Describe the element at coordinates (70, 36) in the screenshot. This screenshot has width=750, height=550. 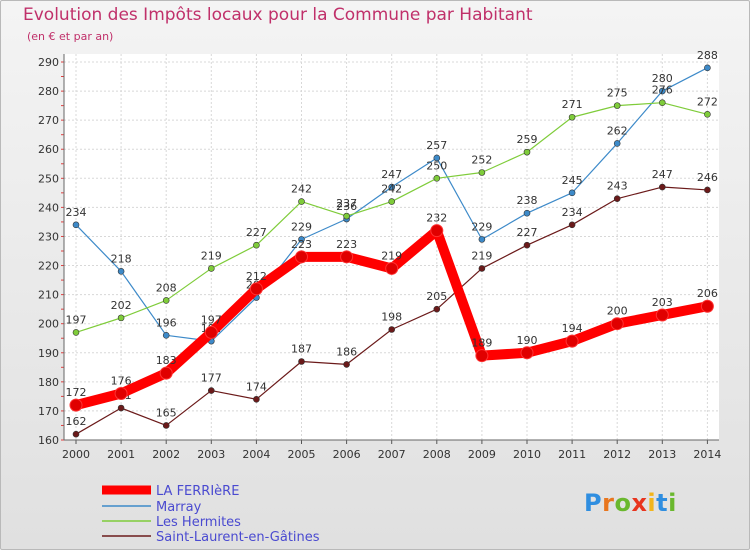
I see `chart-subtitle: (en € et par an)` at that location.